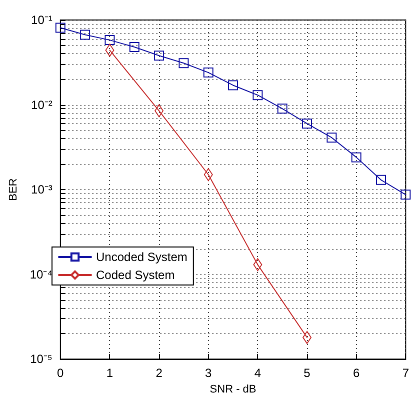  I want to click on y-tick-label: 10⁻⁴, so click(41, 274).